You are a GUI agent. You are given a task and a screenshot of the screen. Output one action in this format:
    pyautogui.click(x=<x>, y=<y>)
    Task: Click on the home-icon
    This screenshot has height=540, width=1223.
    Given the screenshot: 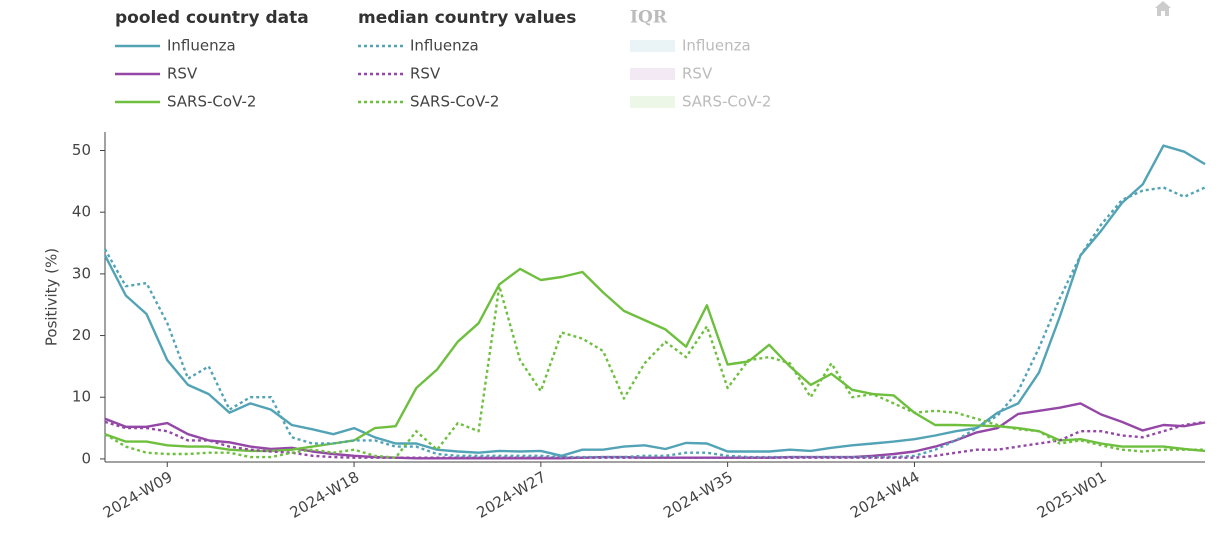 What is the action you would take?
    pyautogui.click(x=1163, y=8)
    